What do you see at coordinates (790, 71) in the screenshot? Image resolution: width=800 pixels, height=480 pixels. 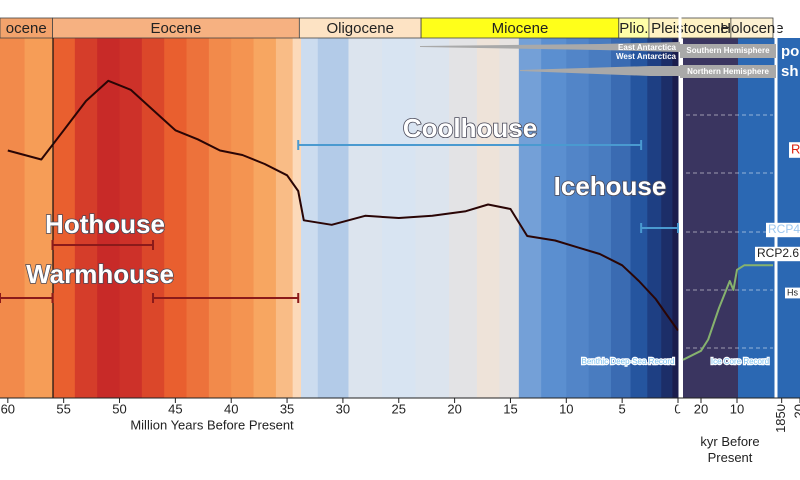 I see `projection-label: sh` at bounding box center [790, 71].